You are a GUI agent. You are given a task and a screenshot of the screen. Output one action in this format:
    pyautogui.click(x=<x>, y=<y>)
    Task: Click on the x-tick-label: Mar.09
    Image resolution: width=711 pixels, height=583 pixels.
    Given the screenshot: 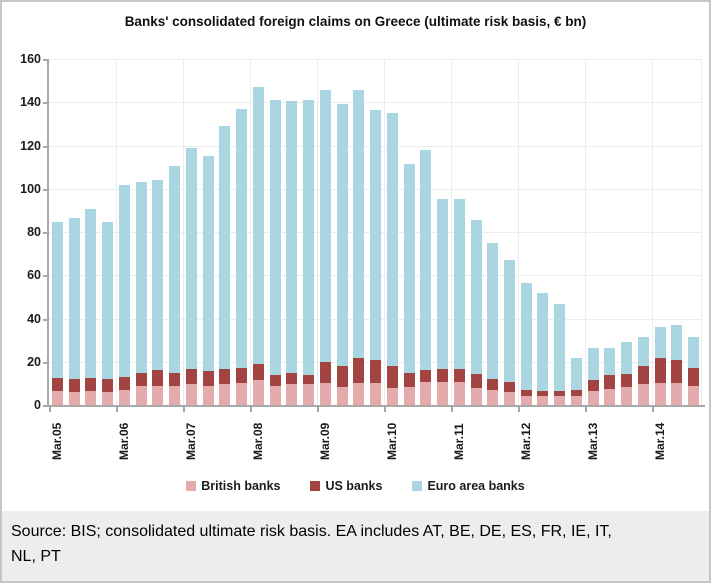 What is the action you would take?
    pyautogui.click(x=325, y=441)
    